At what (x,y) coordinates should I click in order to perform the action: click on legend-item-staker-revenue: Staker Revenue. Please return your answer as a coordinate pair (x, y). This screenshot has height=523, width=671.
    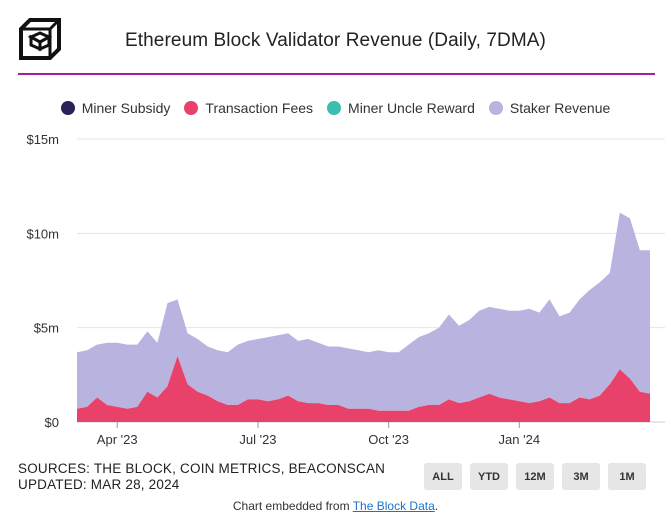
    Looking at the image, I should click on (549, 108).